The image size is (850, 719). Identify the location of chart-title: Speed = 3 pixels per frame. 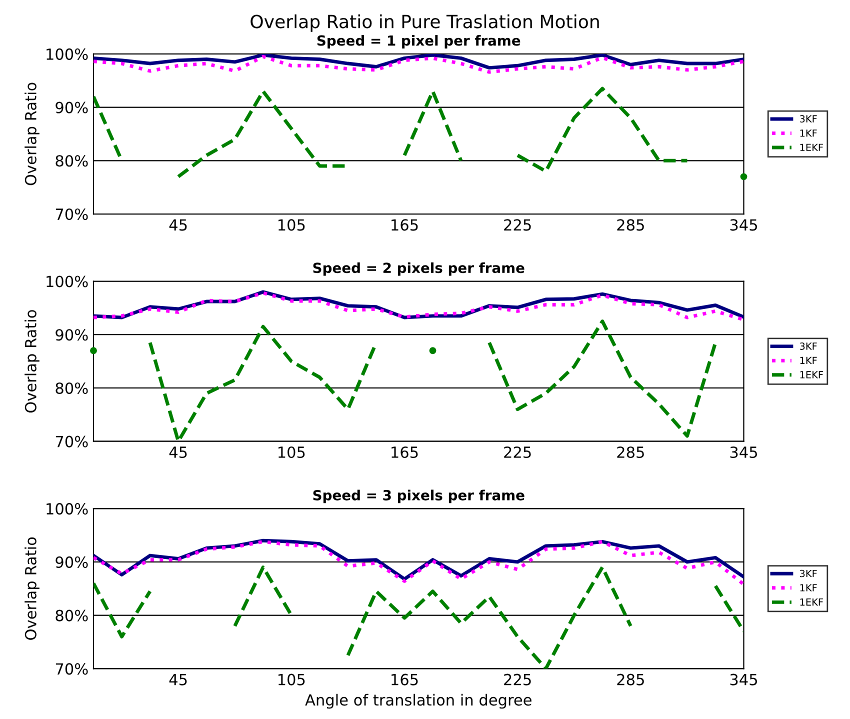
(418, 497).